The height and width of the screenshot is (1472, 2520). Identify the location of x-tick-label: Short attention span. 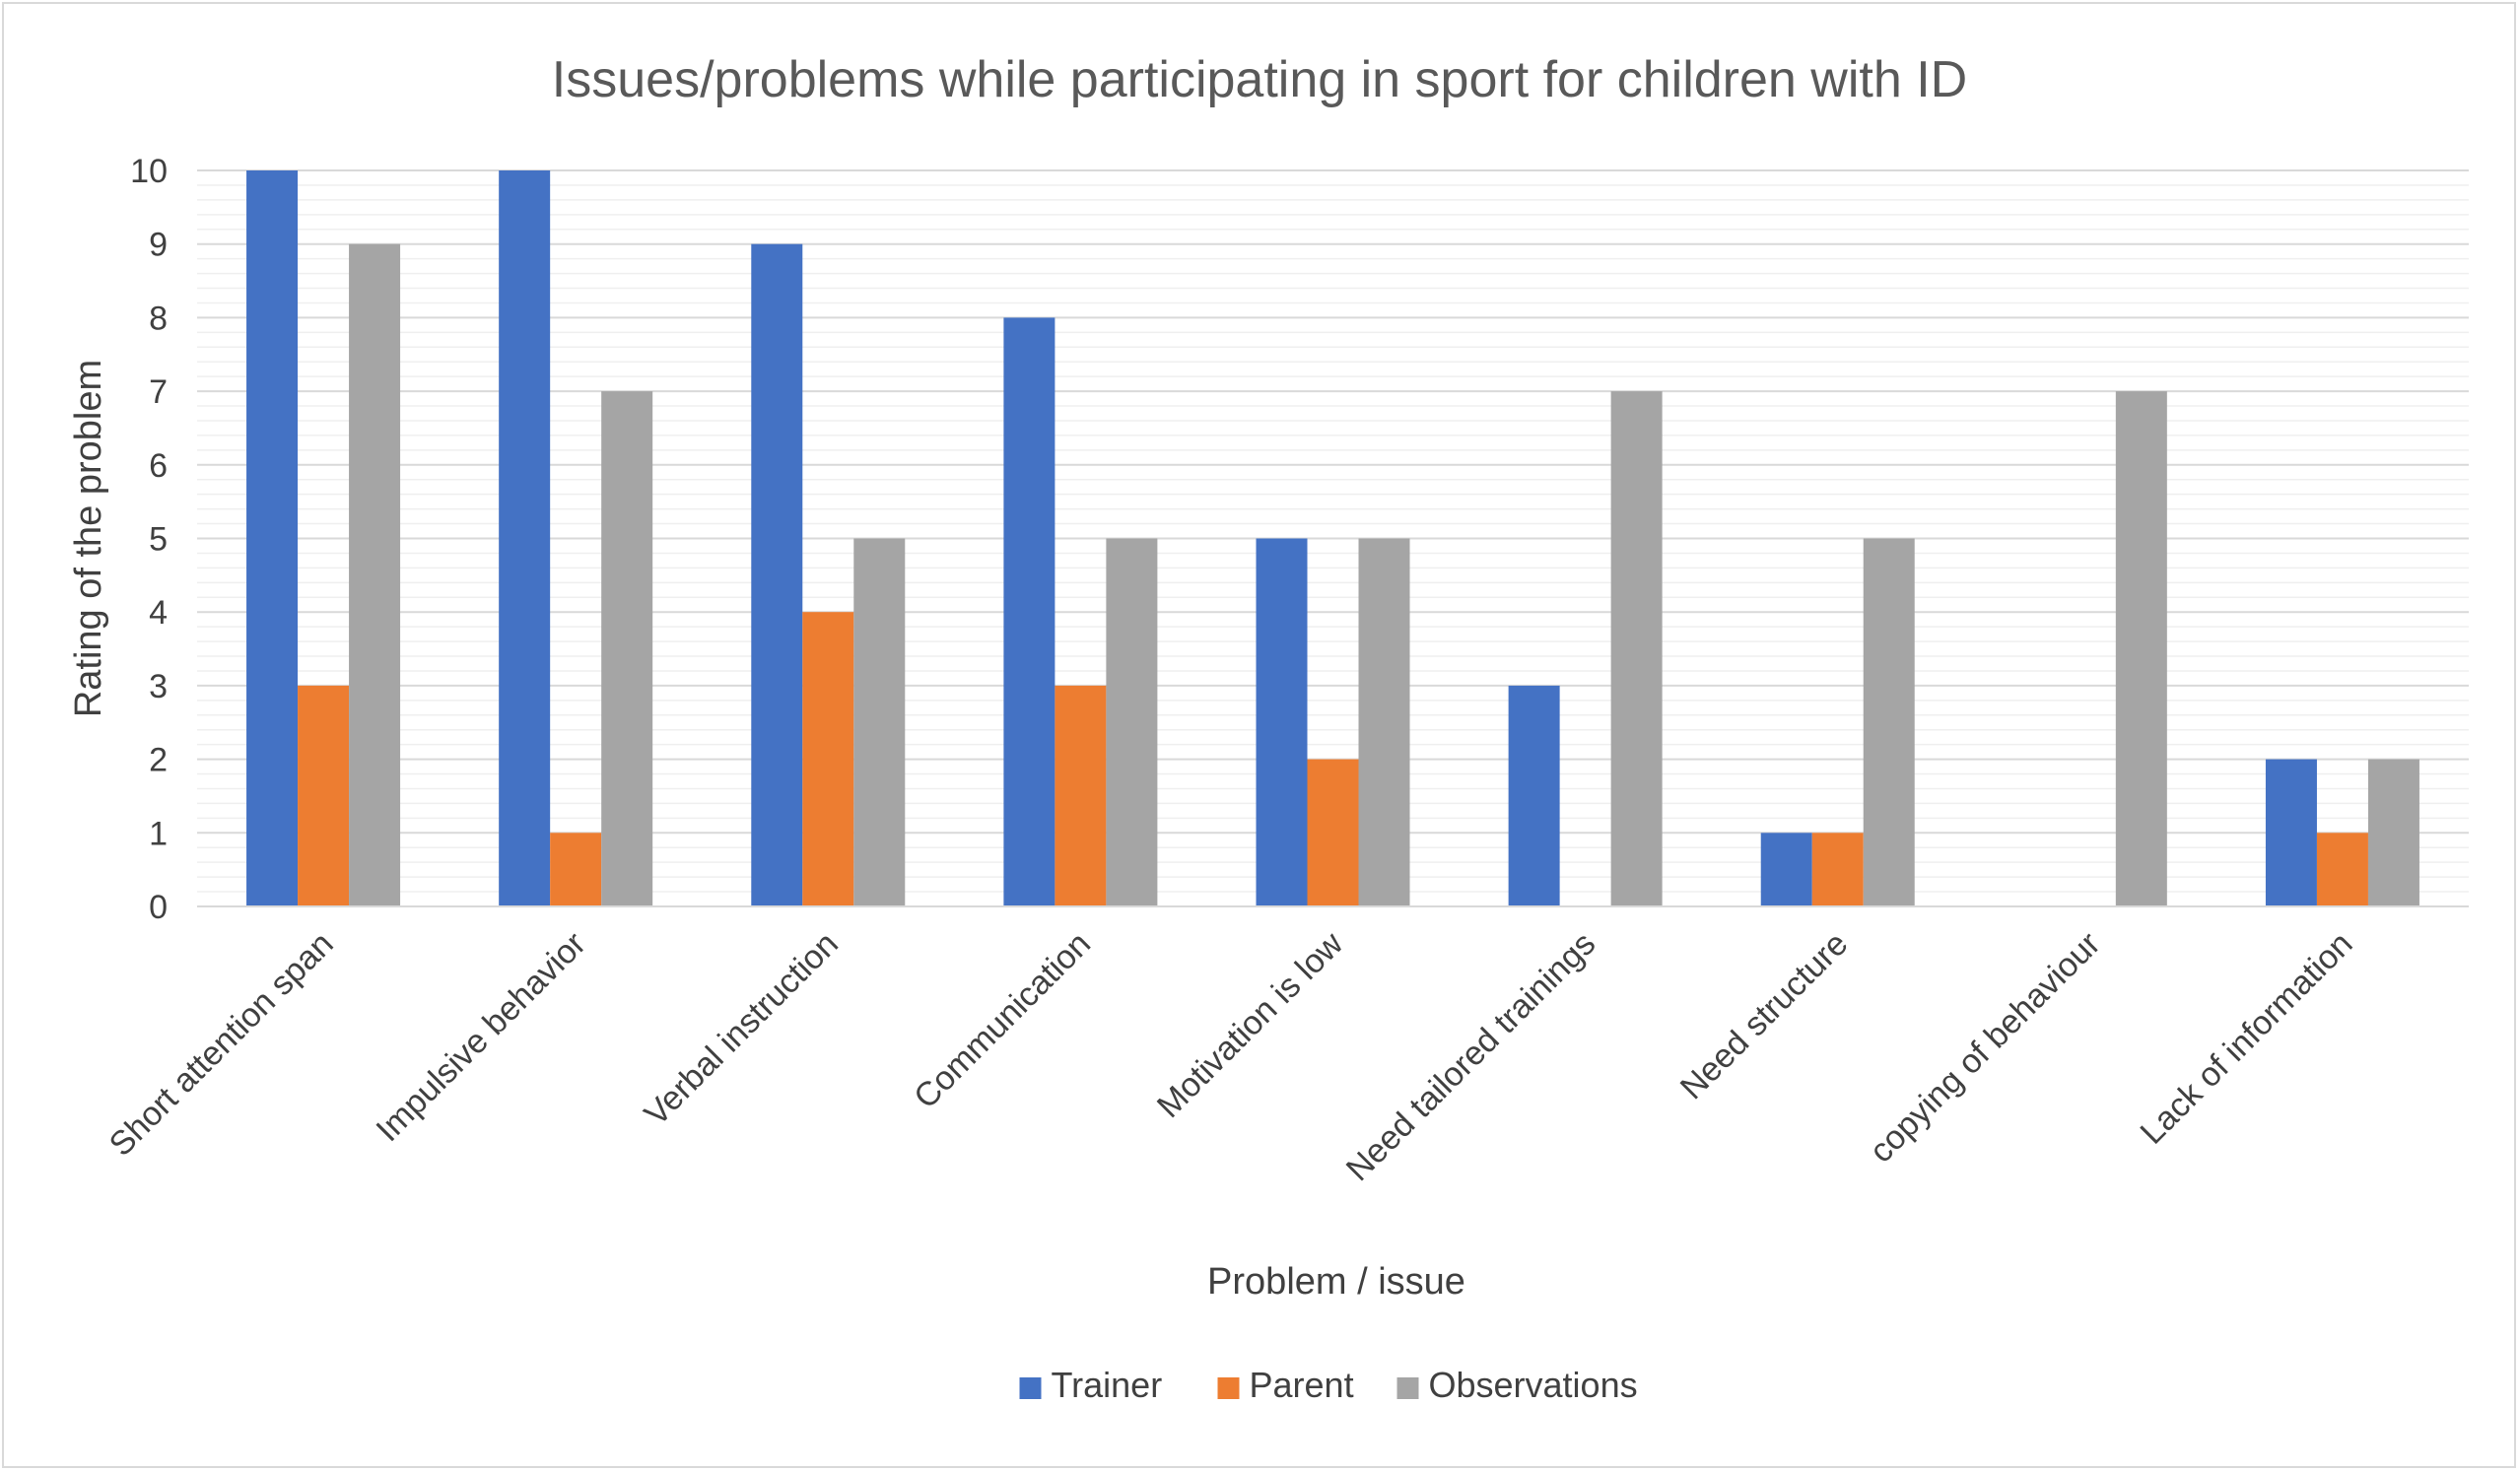
(221, 1044).